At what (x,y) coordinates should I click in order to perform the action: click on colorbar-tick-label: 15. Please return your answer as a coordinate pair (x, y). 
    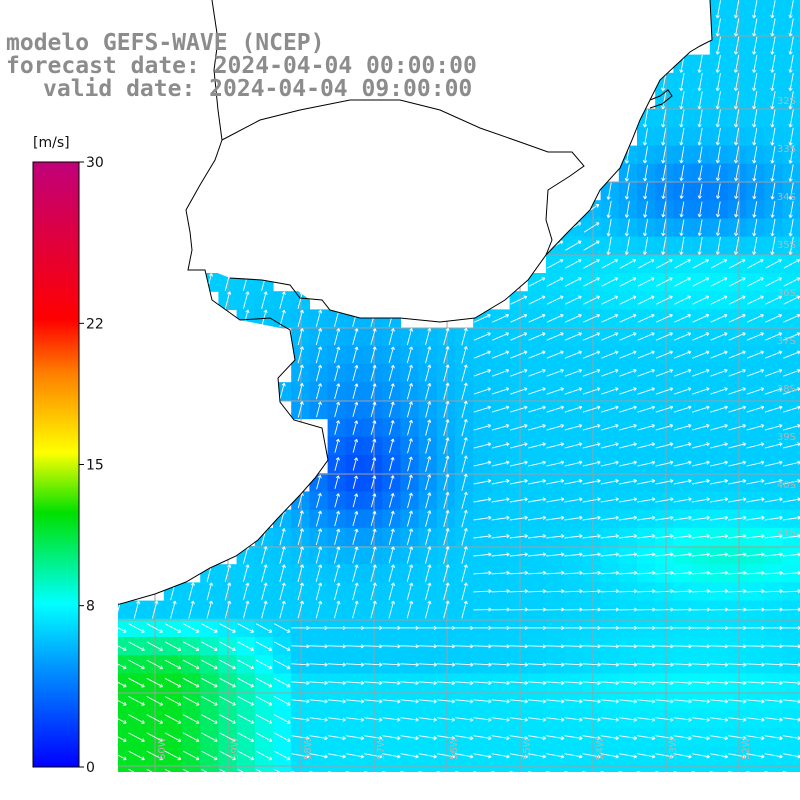
    Looking at the image, I should click on (95, 466).